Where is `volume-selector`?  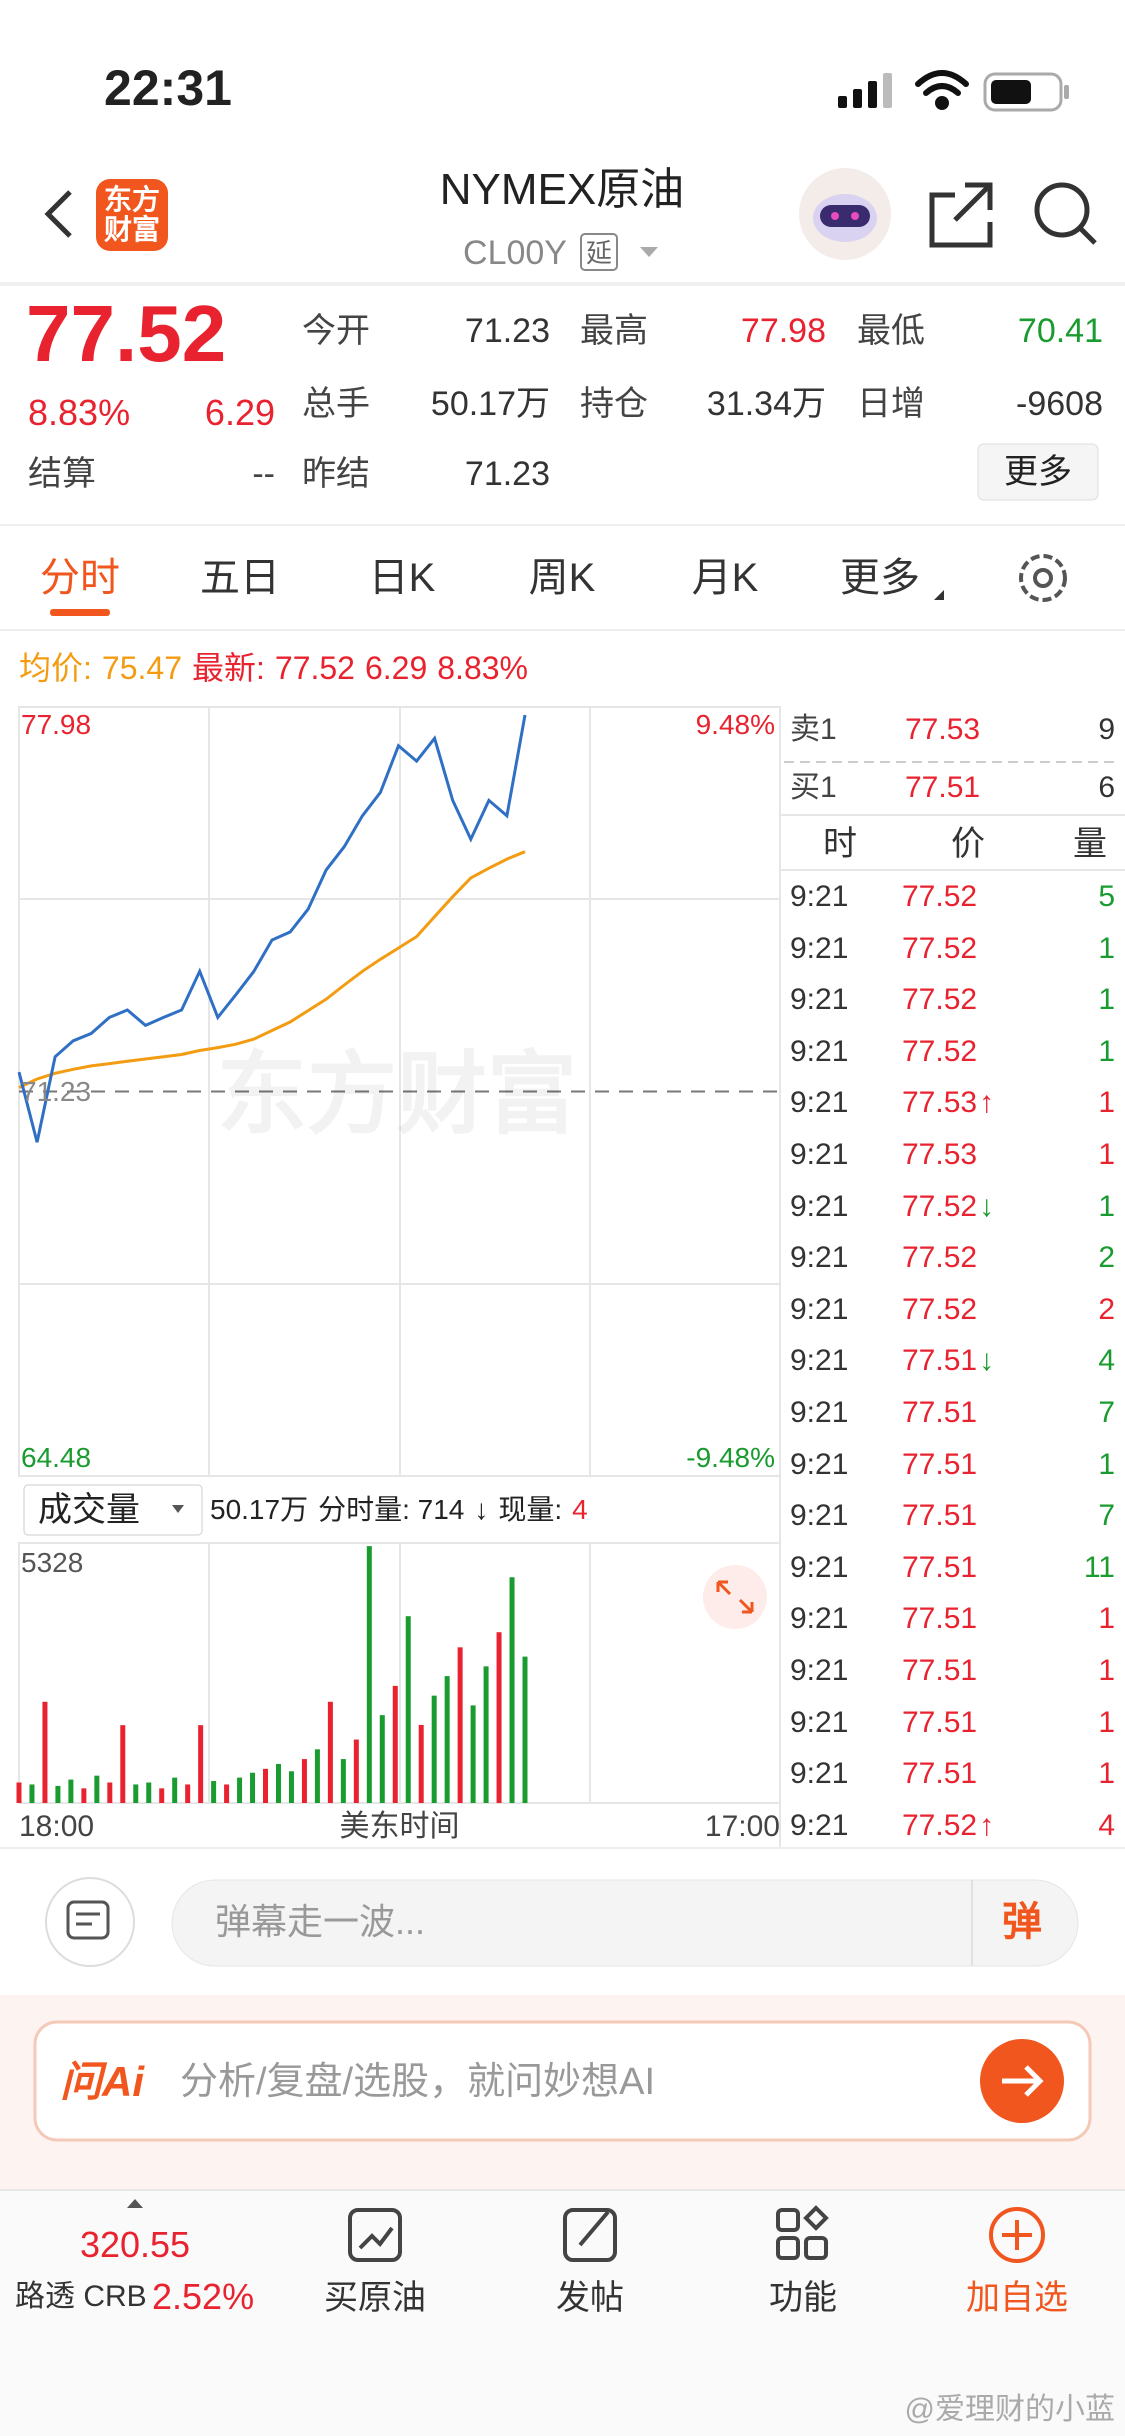 volume-selector is located at coordinates (113, 1510).